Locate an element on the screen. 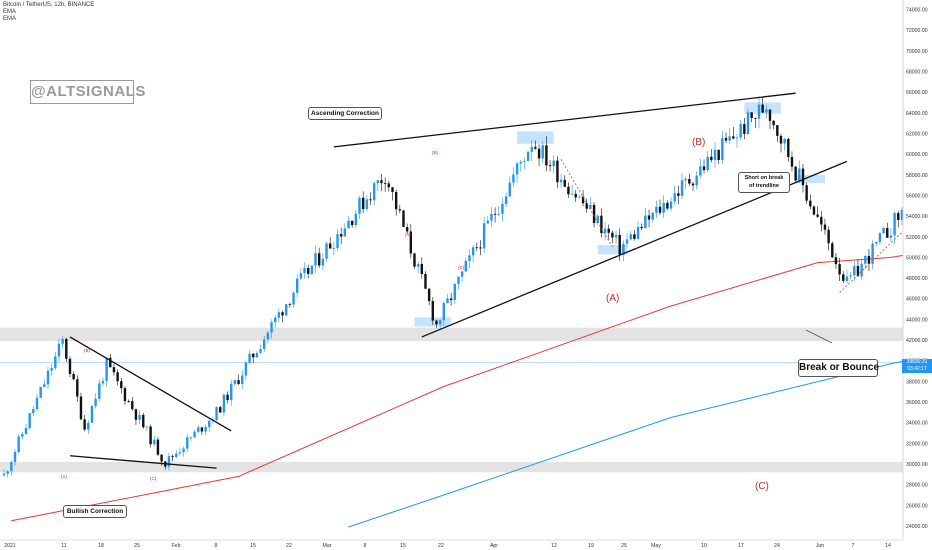  price-tick-10: 54000.00 is located at coordinates (917, 217).